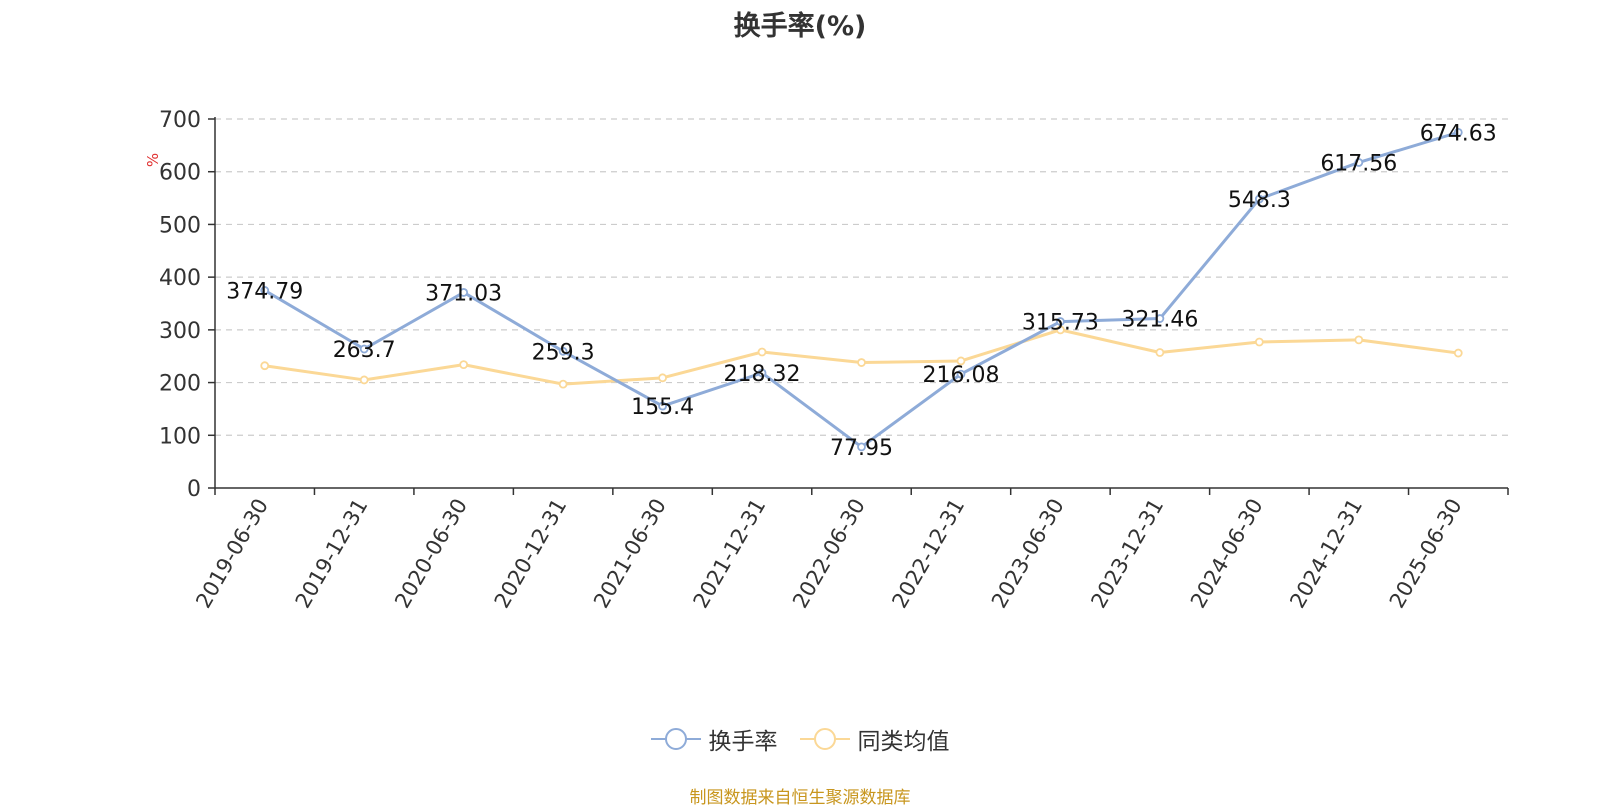 The image size is (1600, 808). I want to click on x-tick-label-0: 2019-06-30, so click(232, 554).